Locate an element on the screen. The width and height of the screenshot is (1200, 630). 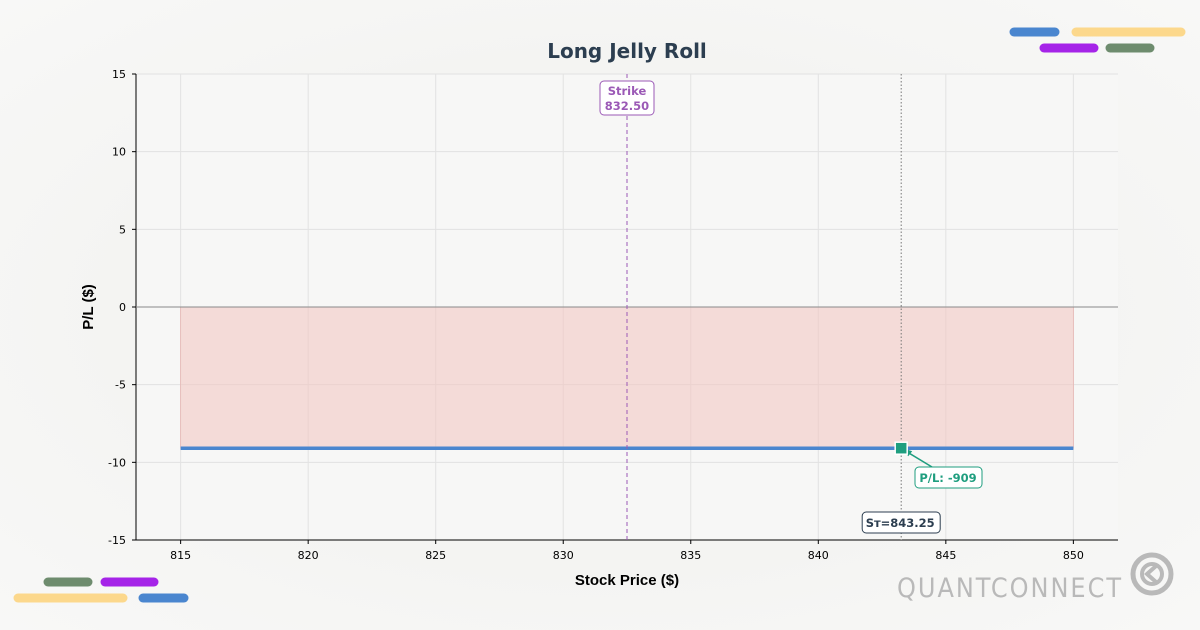
pl-callout-label: P/L: -909 is located at coordinates (947, 478).